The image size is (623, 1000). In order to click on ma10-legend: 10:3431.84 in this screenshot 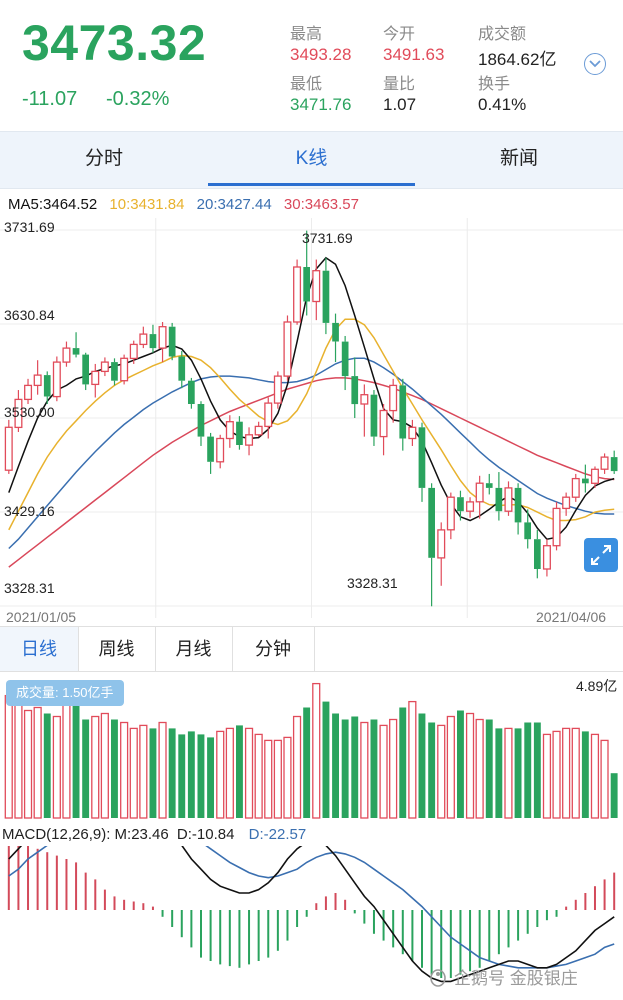, I will do `click(147, 204)`.